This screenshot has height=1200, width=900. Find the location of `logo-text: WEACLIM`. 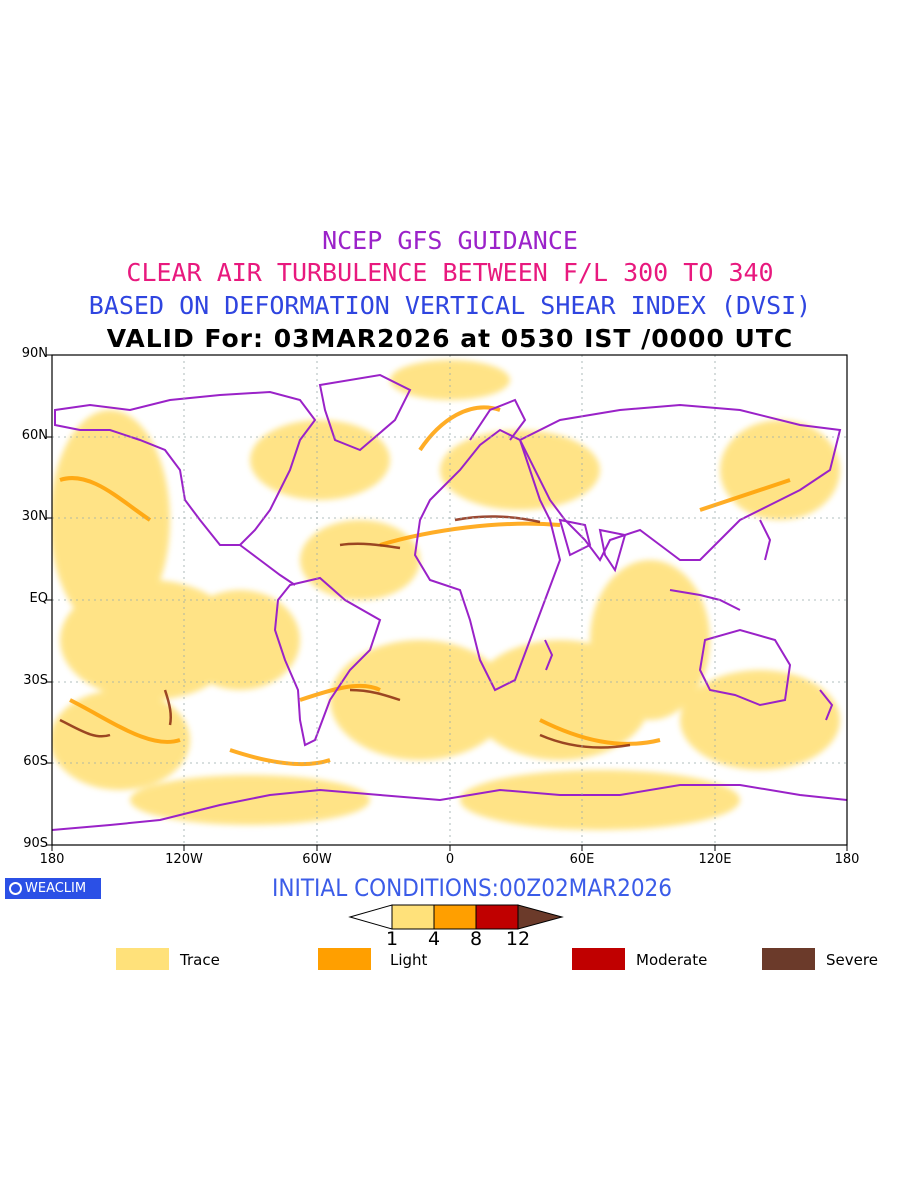

logo-text: WEACLIM is located at coordinates (56, 888).